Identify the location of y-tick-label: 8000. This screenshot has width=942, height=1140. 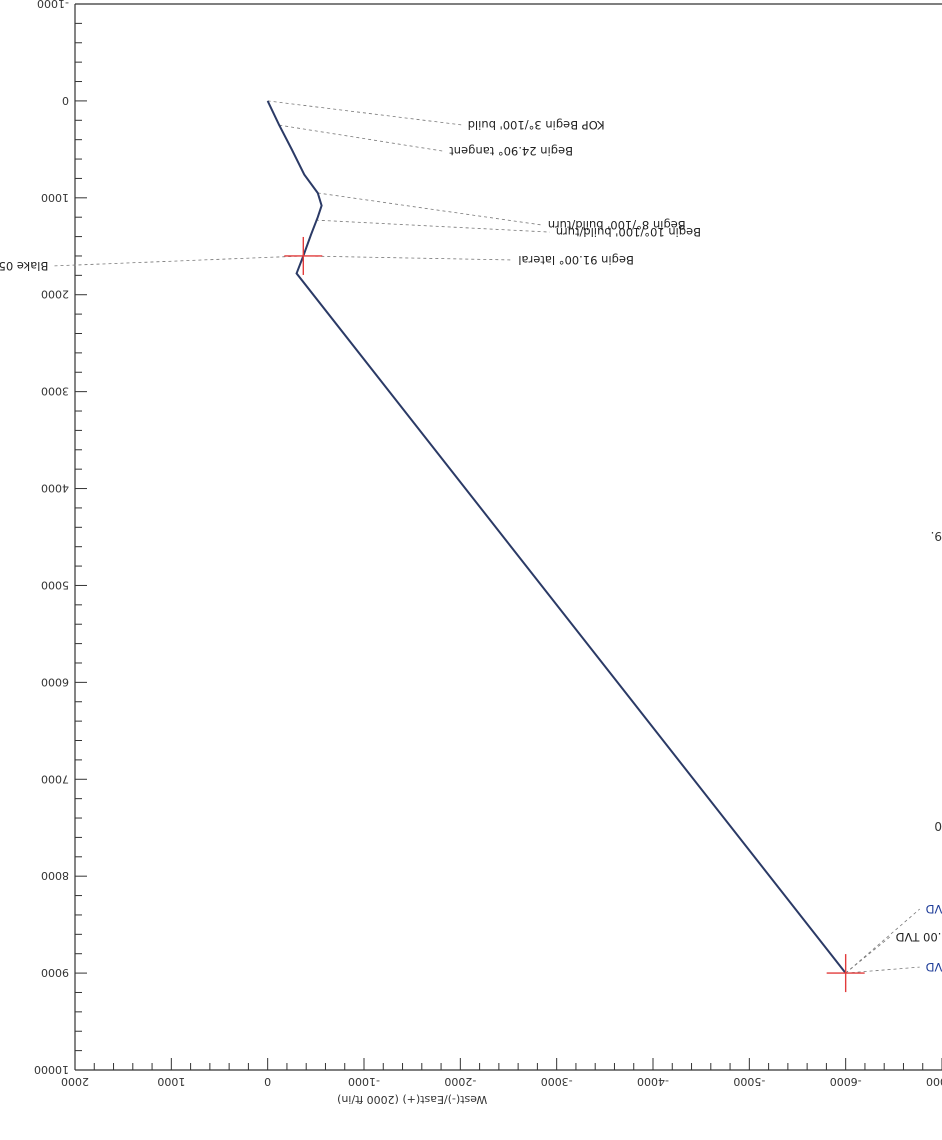
(55, 875).